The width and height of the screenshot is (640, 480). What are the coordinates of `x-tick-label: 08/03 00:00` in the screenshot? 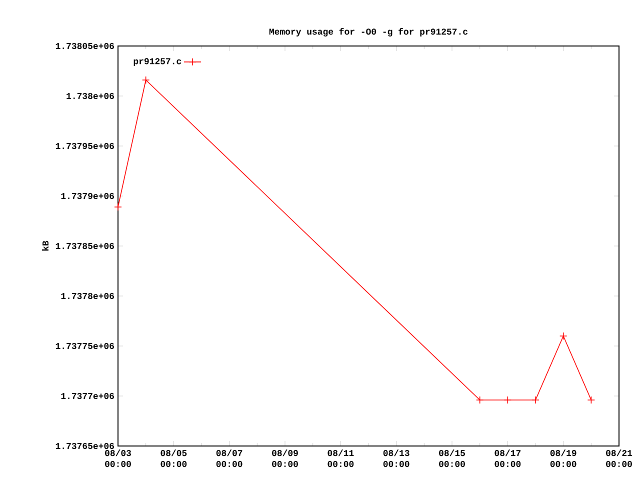 It's located at (118, 459).